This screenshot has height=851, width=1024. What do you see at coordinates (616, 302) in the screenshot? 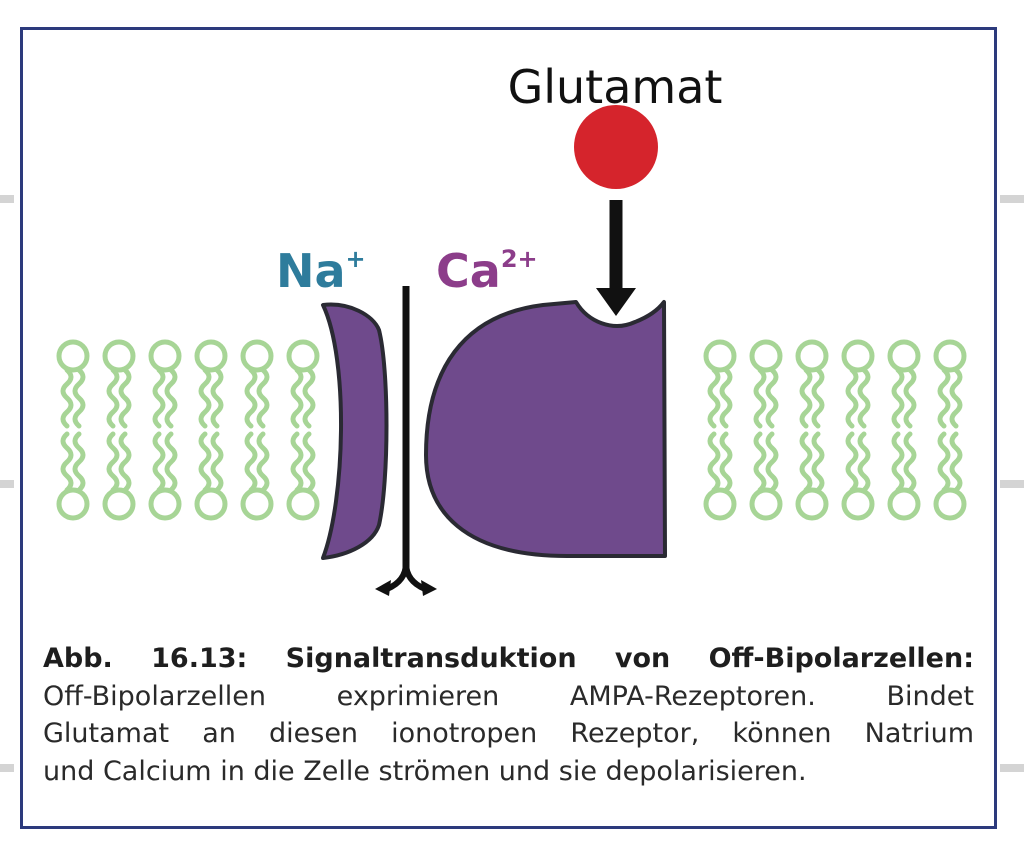
I see `binding-arrowhead` at bounding box center [616, 302].